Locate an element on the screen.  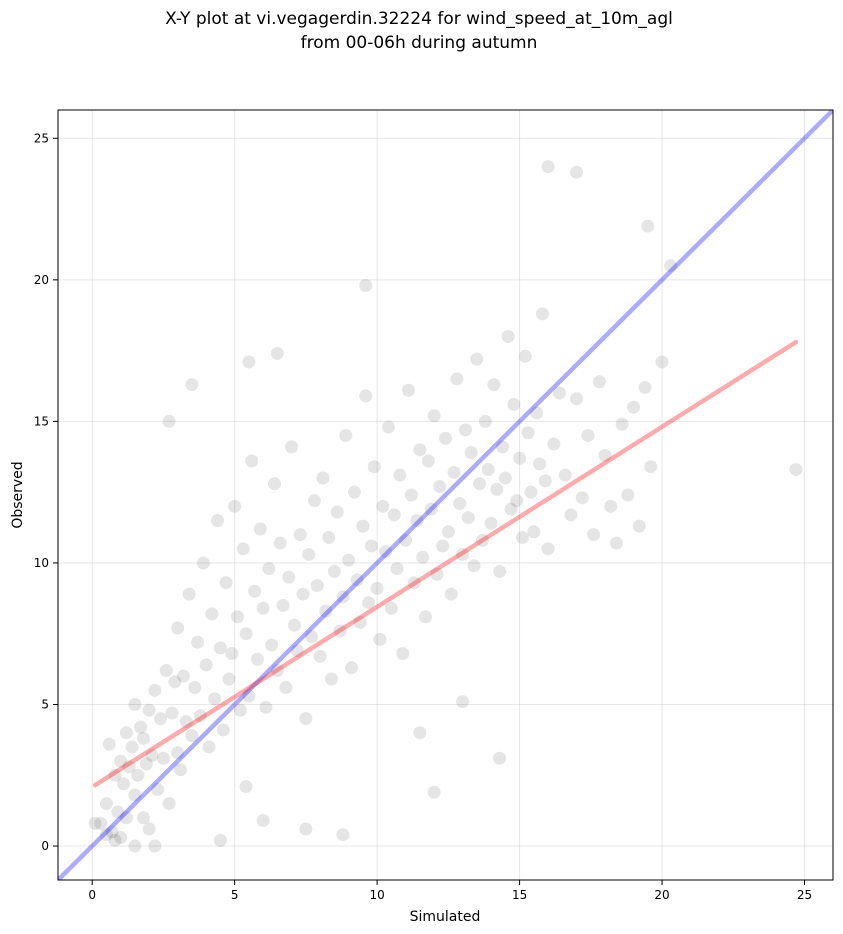
y-tick-label: 5 is located at coordinates (45, 704).